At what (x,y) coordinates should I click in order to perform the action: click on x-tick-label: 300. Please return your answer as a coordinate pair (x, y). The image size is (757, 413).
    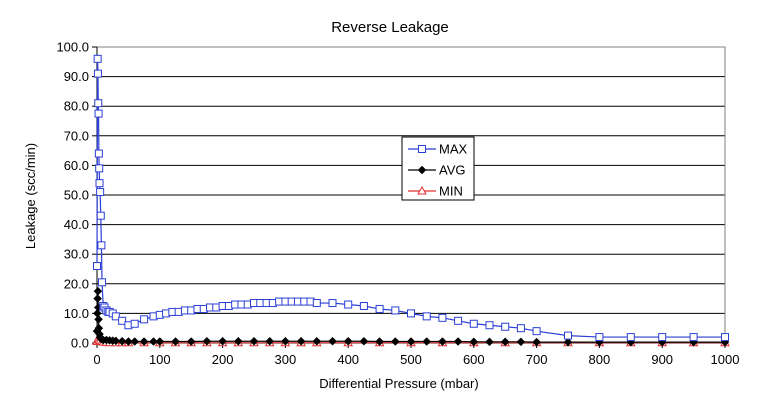
    Looking at the image, I should click on (286, 359).